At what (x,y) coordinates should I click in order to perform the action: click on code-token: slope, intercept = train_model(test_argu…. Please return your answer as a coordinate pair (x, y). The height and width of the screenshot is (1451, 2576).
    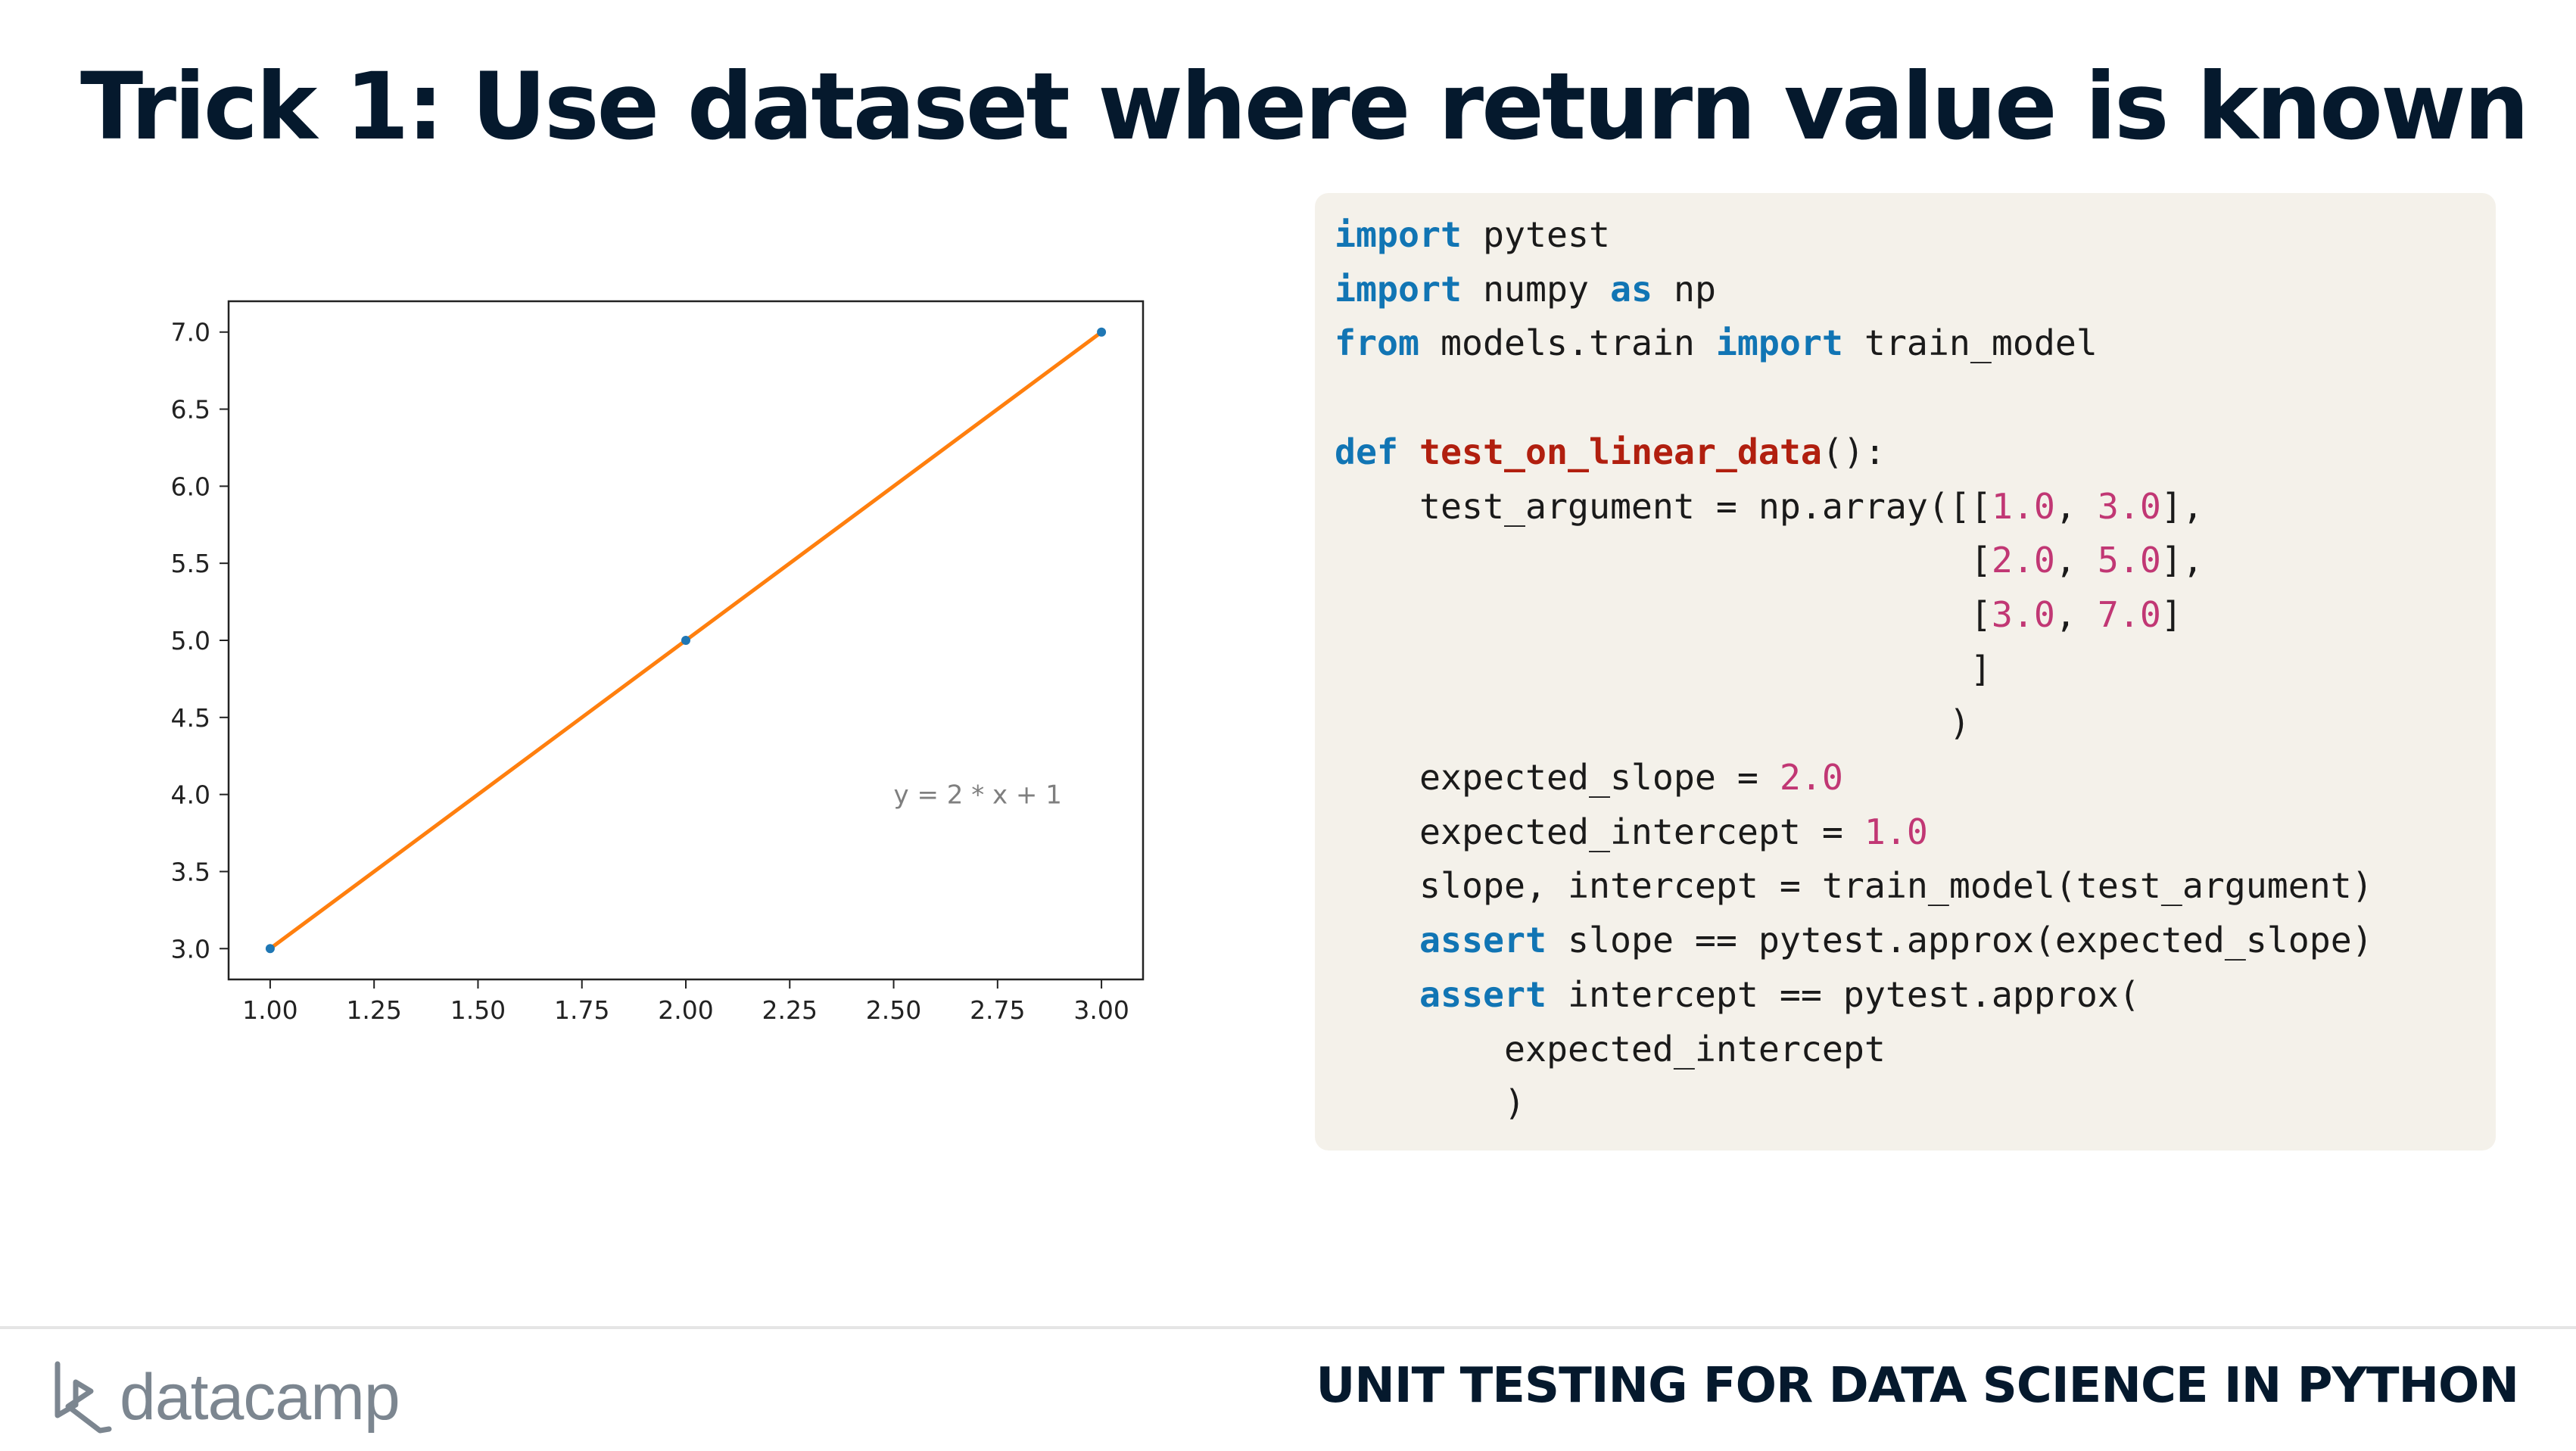
    Looking at the image, I should click on (1854, 886).